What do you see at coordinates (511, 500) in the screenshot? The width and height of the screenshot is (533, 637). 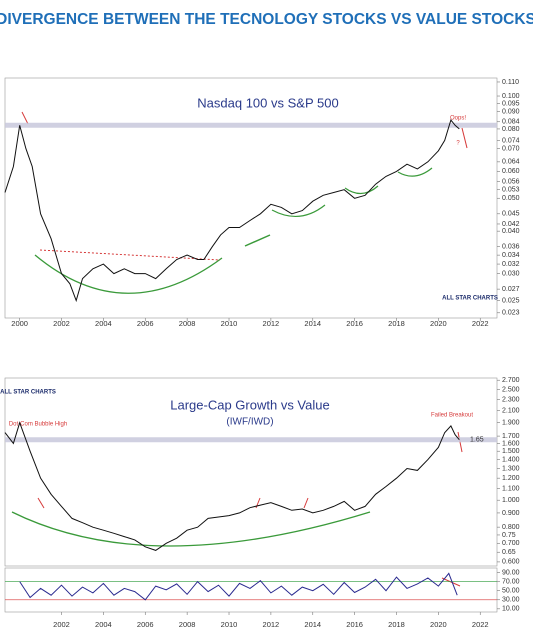 I see `y-tick-label: 1.000` at bounding box center [511, 500].